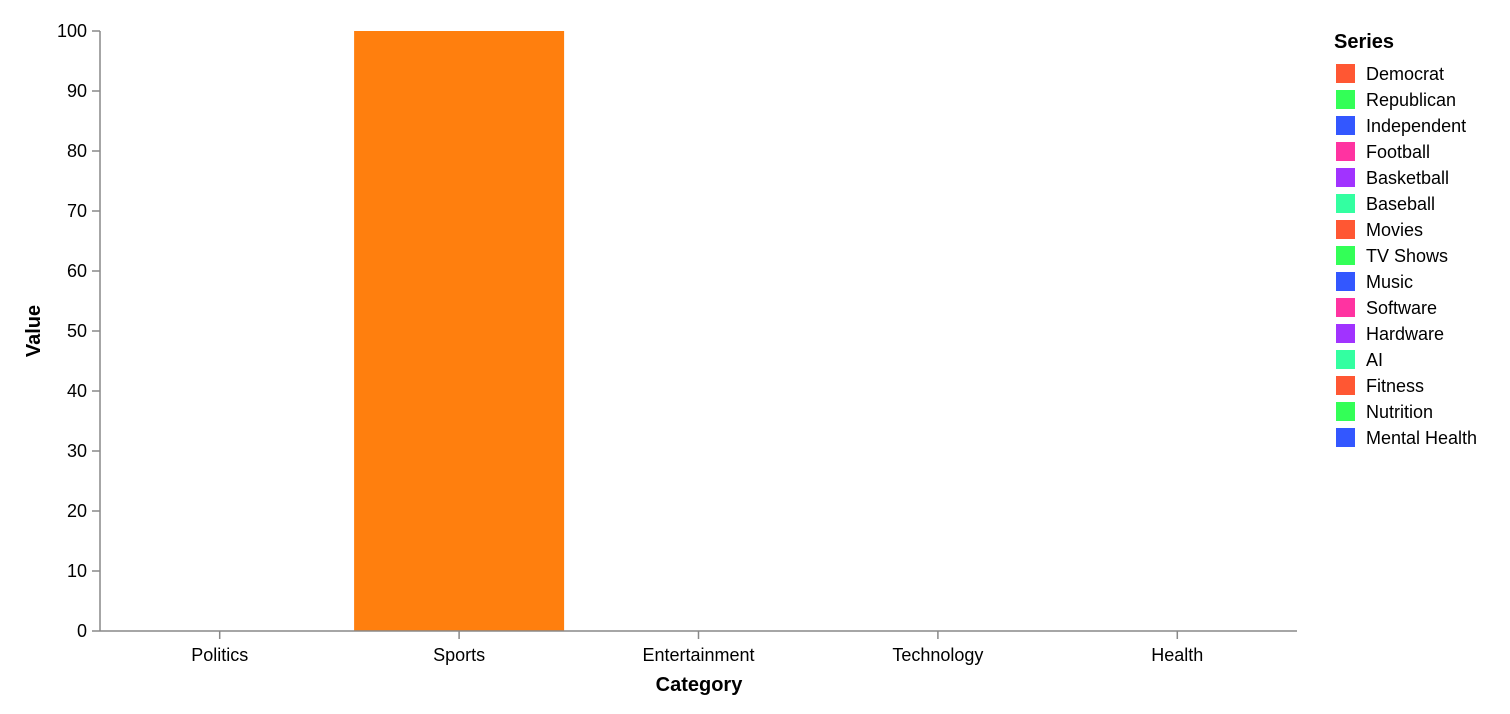 Image resolution: width=1510 pixels, height=714 pixels. I want to click on y-tick-label: 80, so click(77, 151).